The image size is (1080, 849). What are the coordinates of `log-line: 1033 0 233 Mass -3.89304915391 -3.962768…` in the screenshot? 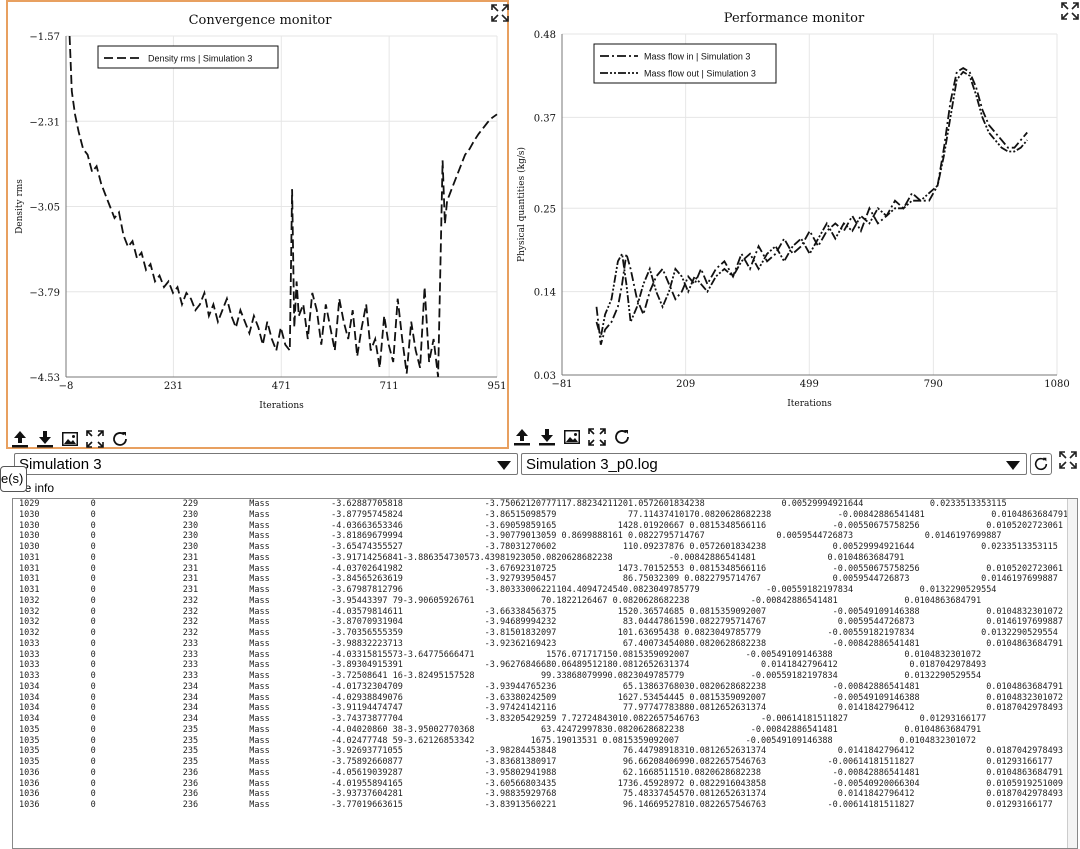 It's located at (503, 665).